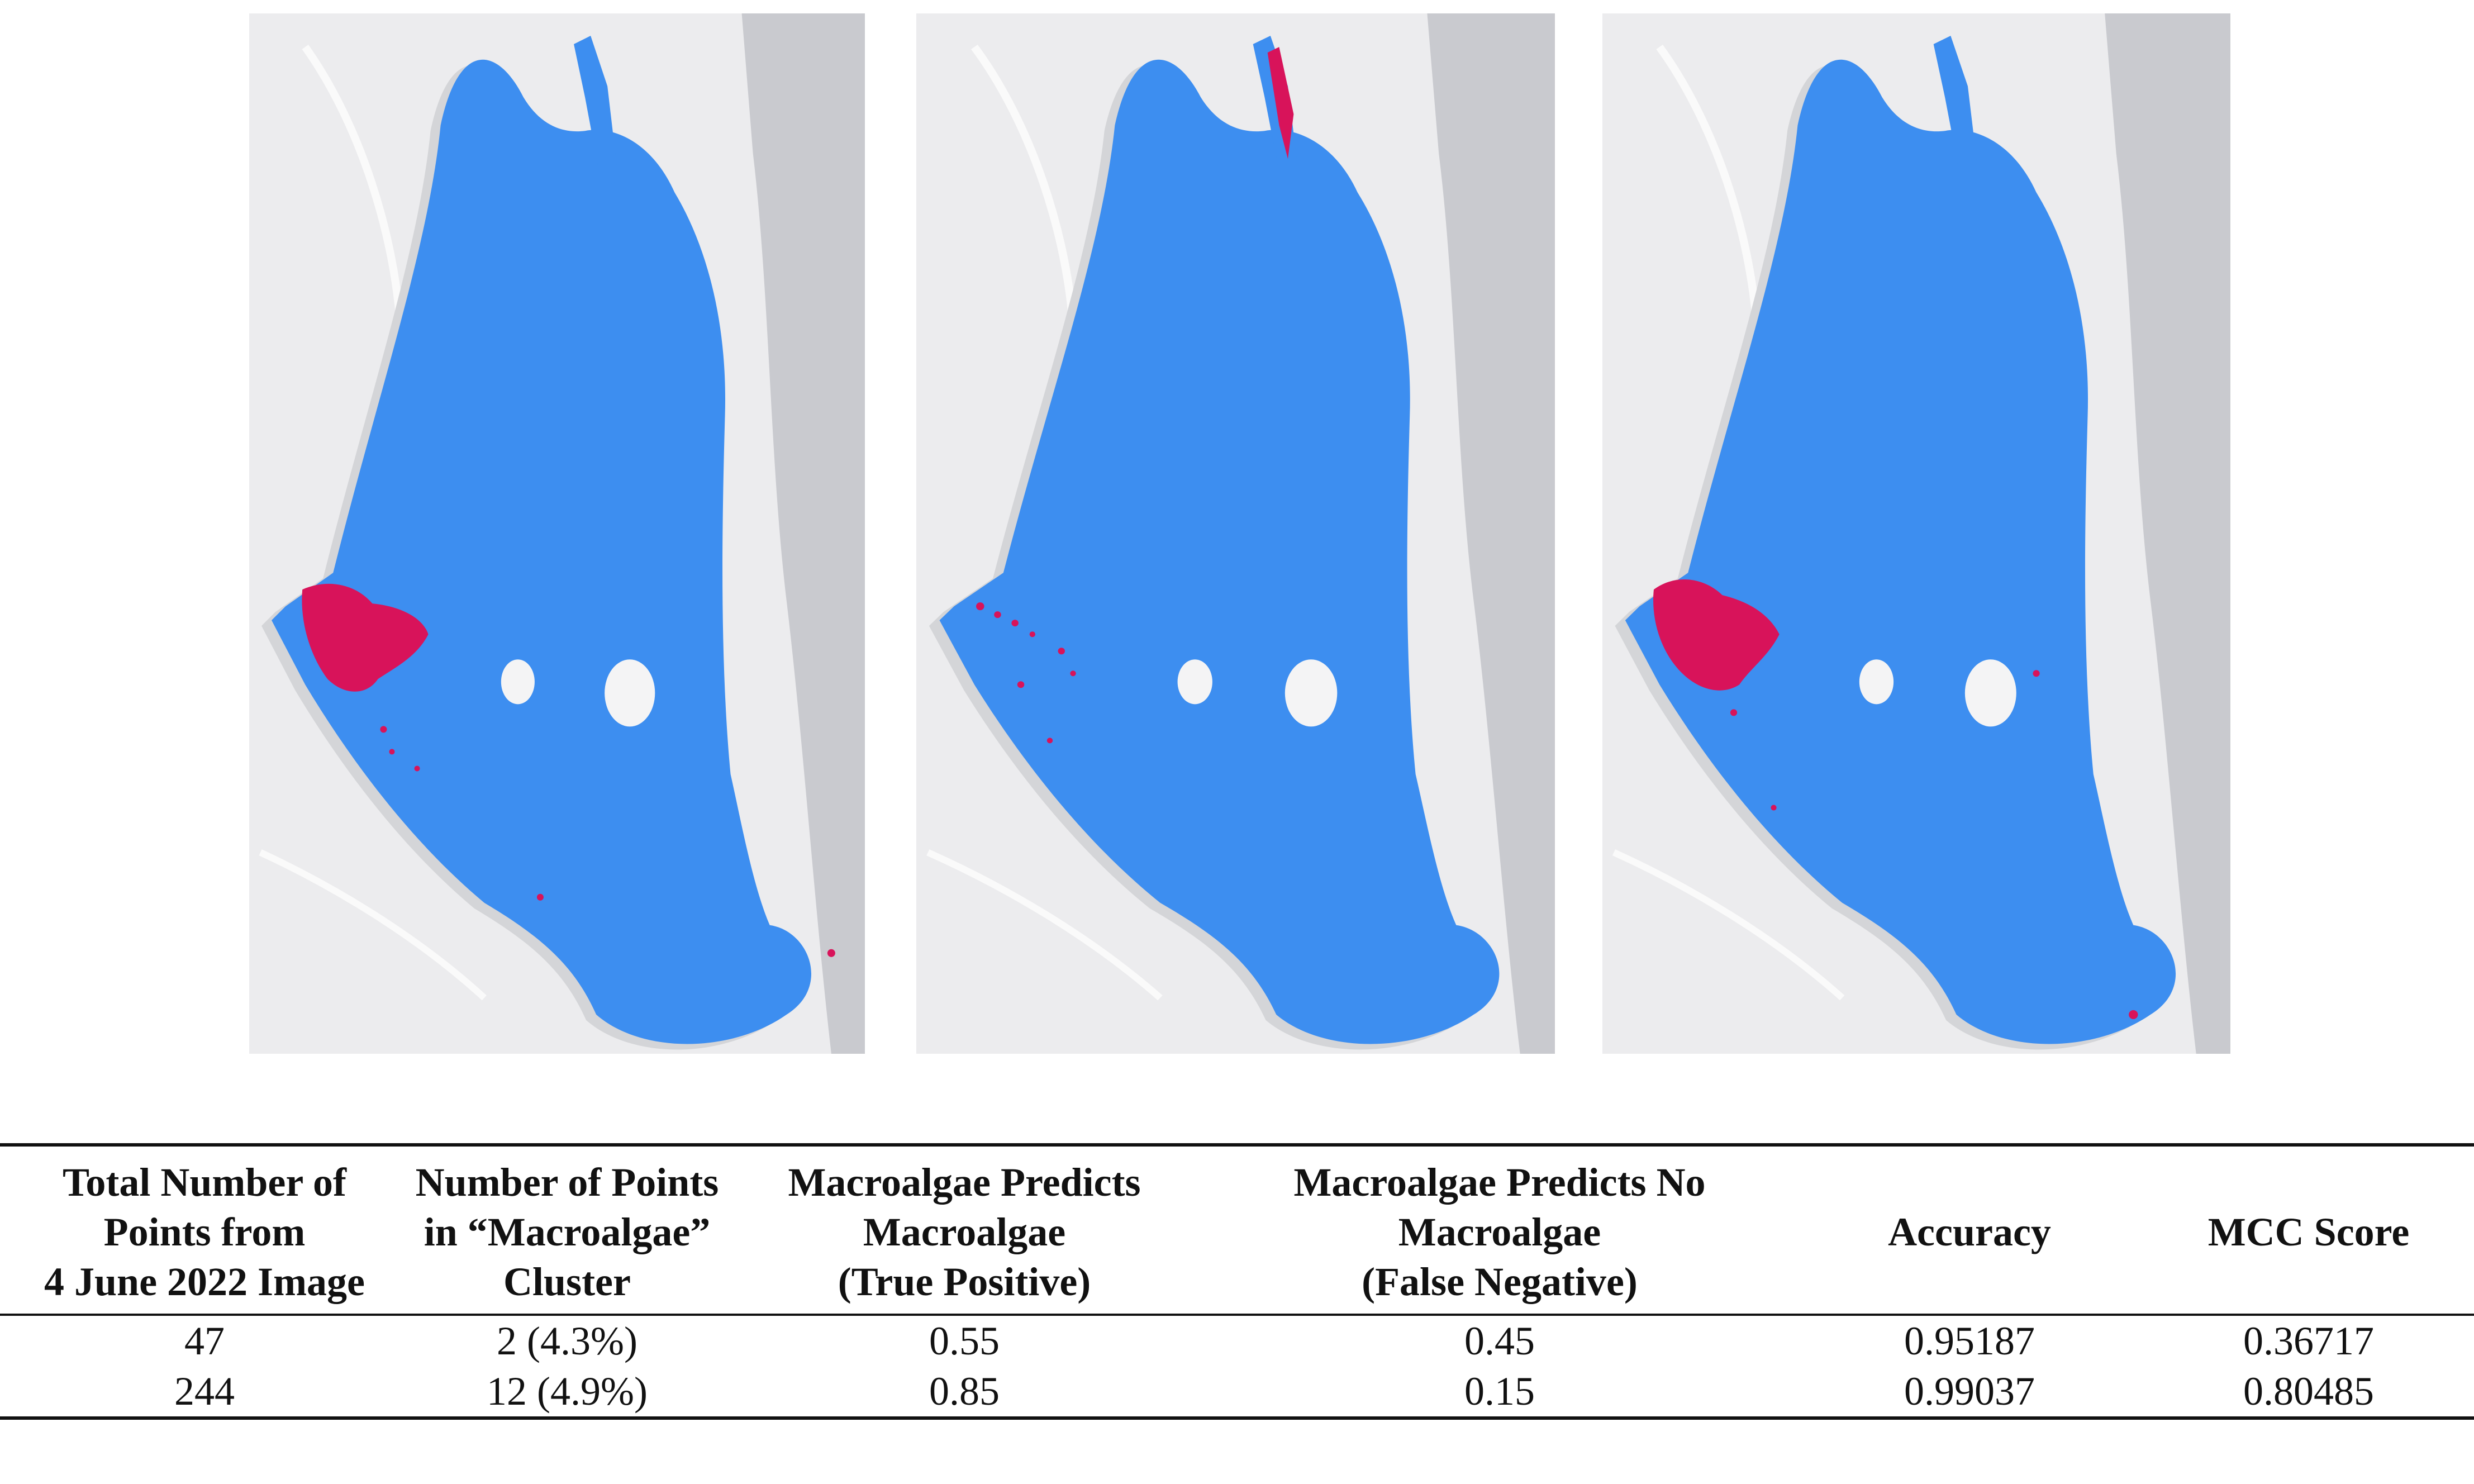 This screenshot has width=2474, height=1484. What do you see at coordinates (1499, 1391) in the screenshot?
I see `cell-false-negative: 0.15` at bounding box center [1499, 1391].